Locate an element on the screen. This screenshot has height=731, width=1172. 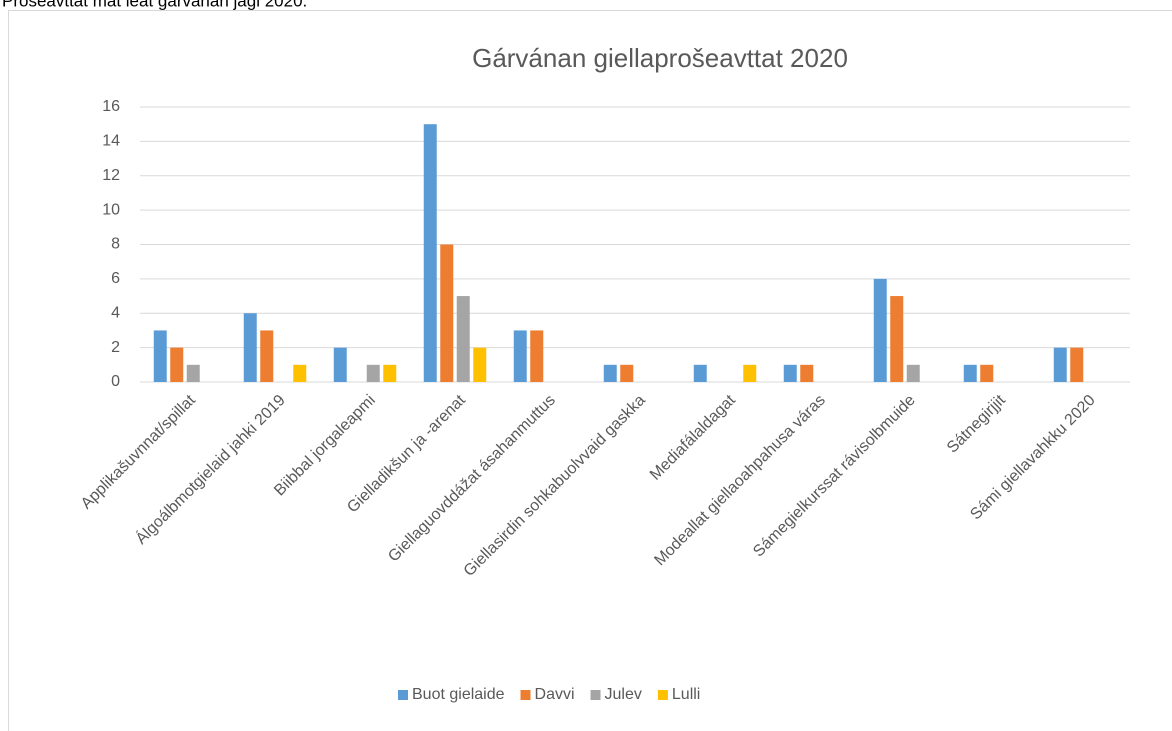
legend-label: Buot gielaide is located at coordinates (458, 694).